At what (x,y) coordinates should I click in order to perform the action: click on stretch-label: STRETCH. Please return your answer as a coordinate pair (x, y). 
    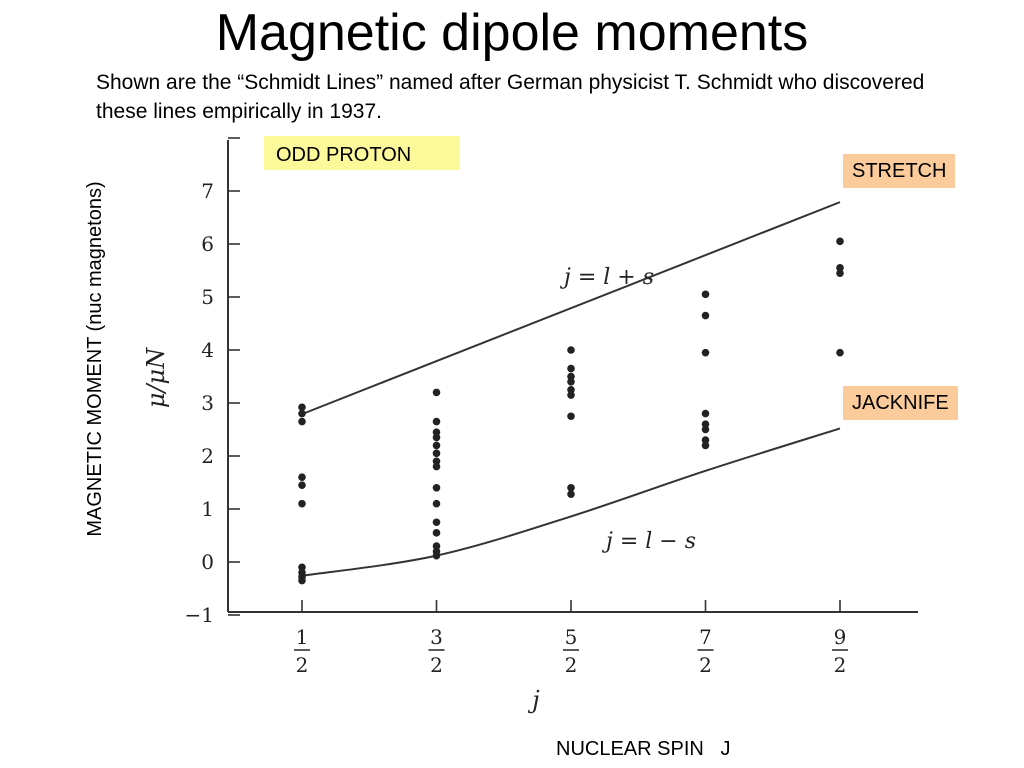
    Looking at the image, I should click on (899, 171).